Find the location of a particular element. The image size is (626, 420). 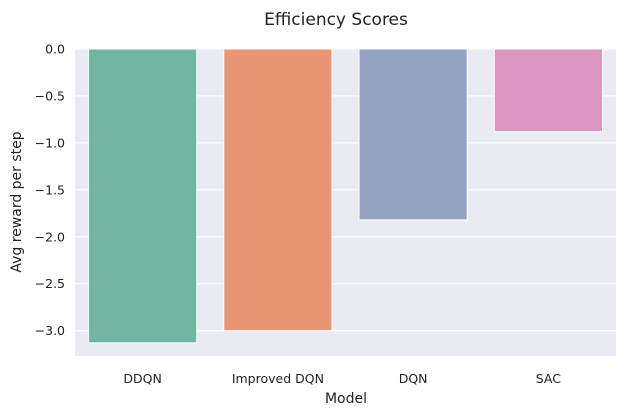

y-tick-label: −1.5 is located at coordinates (50, 189).